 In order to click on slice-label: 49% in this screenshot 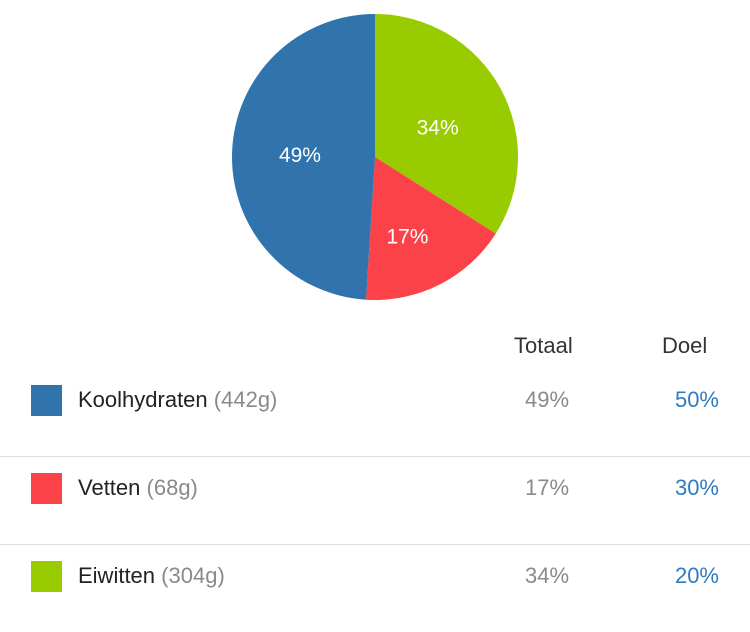, I will do `click(300, 155)`.